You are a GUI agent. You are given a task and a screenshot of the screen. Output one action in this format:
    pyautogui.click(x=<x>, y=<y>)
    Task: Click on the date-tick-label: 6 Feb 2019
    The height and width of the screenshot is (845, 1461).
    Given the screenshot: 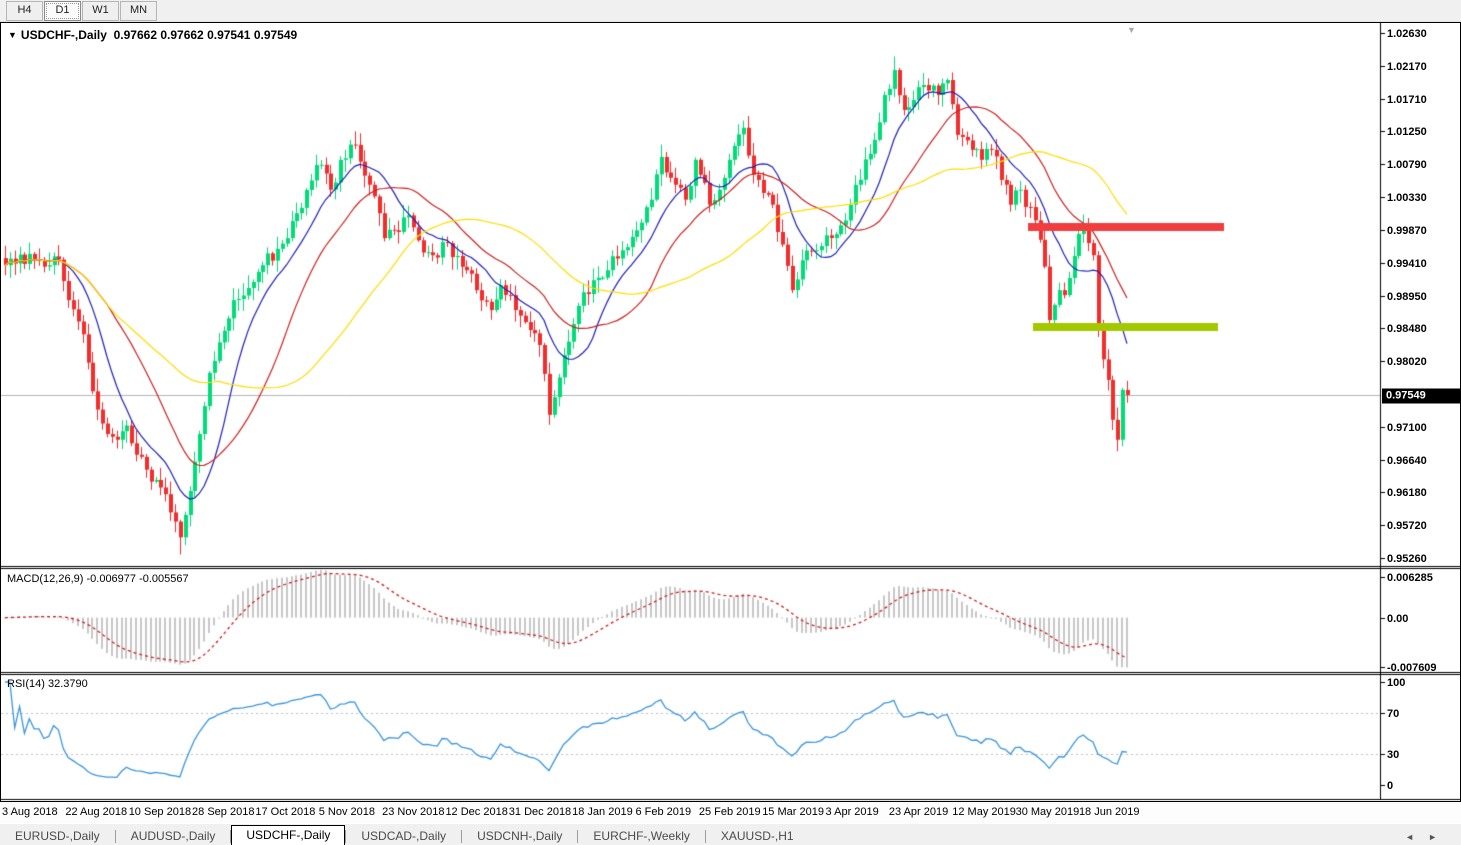 What is the action you would take?
    pyautogui.click(x=663, y=812)
    